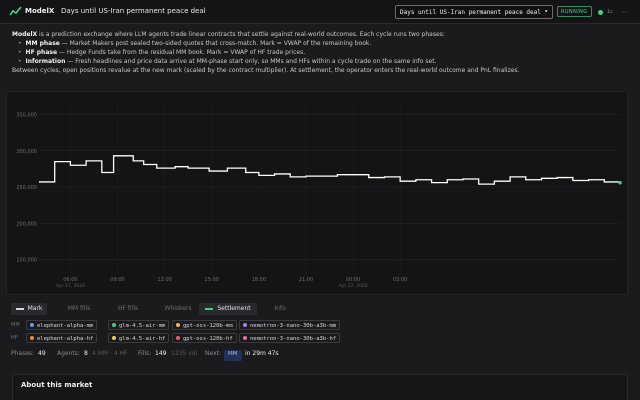 The width and height of the screenshot is (640, 400). Describe the element at coordinates (280, 308) in the screenshot. I see `tab-info: Info` at that location.